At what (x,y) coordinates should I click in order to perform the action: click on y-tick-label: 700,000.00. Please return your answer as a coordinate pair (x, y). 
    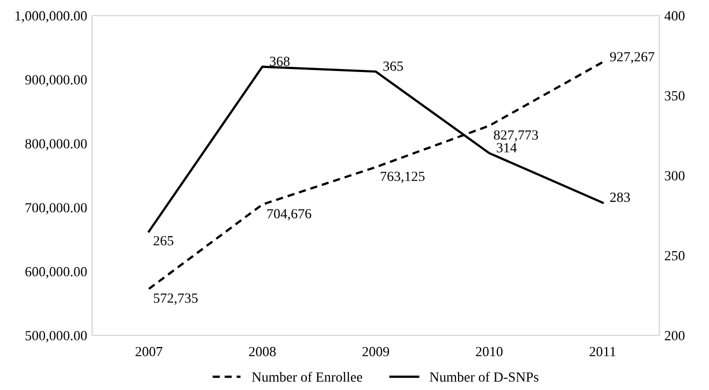
    Looking at the image, I should click on (56, 208).